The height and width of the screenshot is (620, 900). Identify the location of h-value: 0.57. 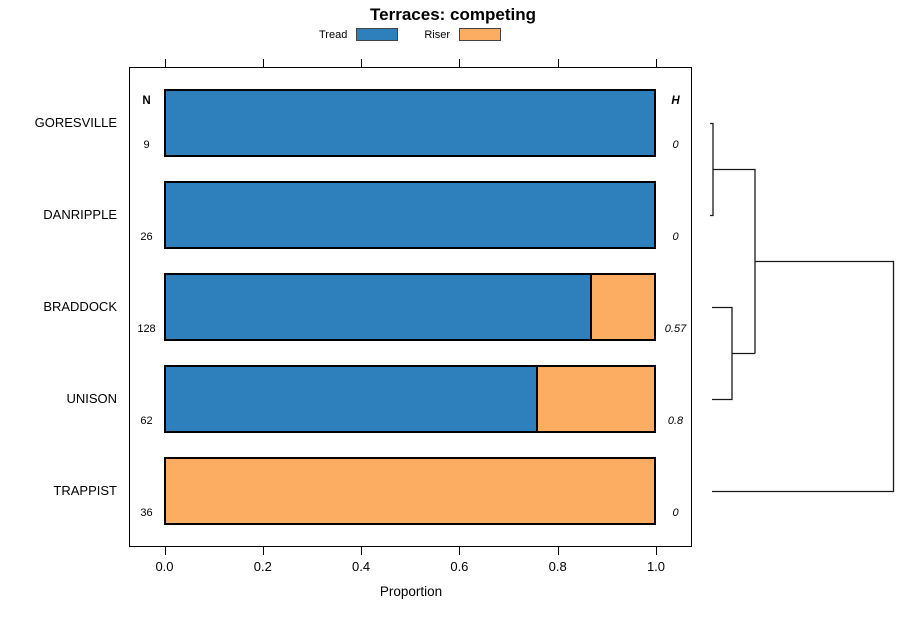
(675, 329).